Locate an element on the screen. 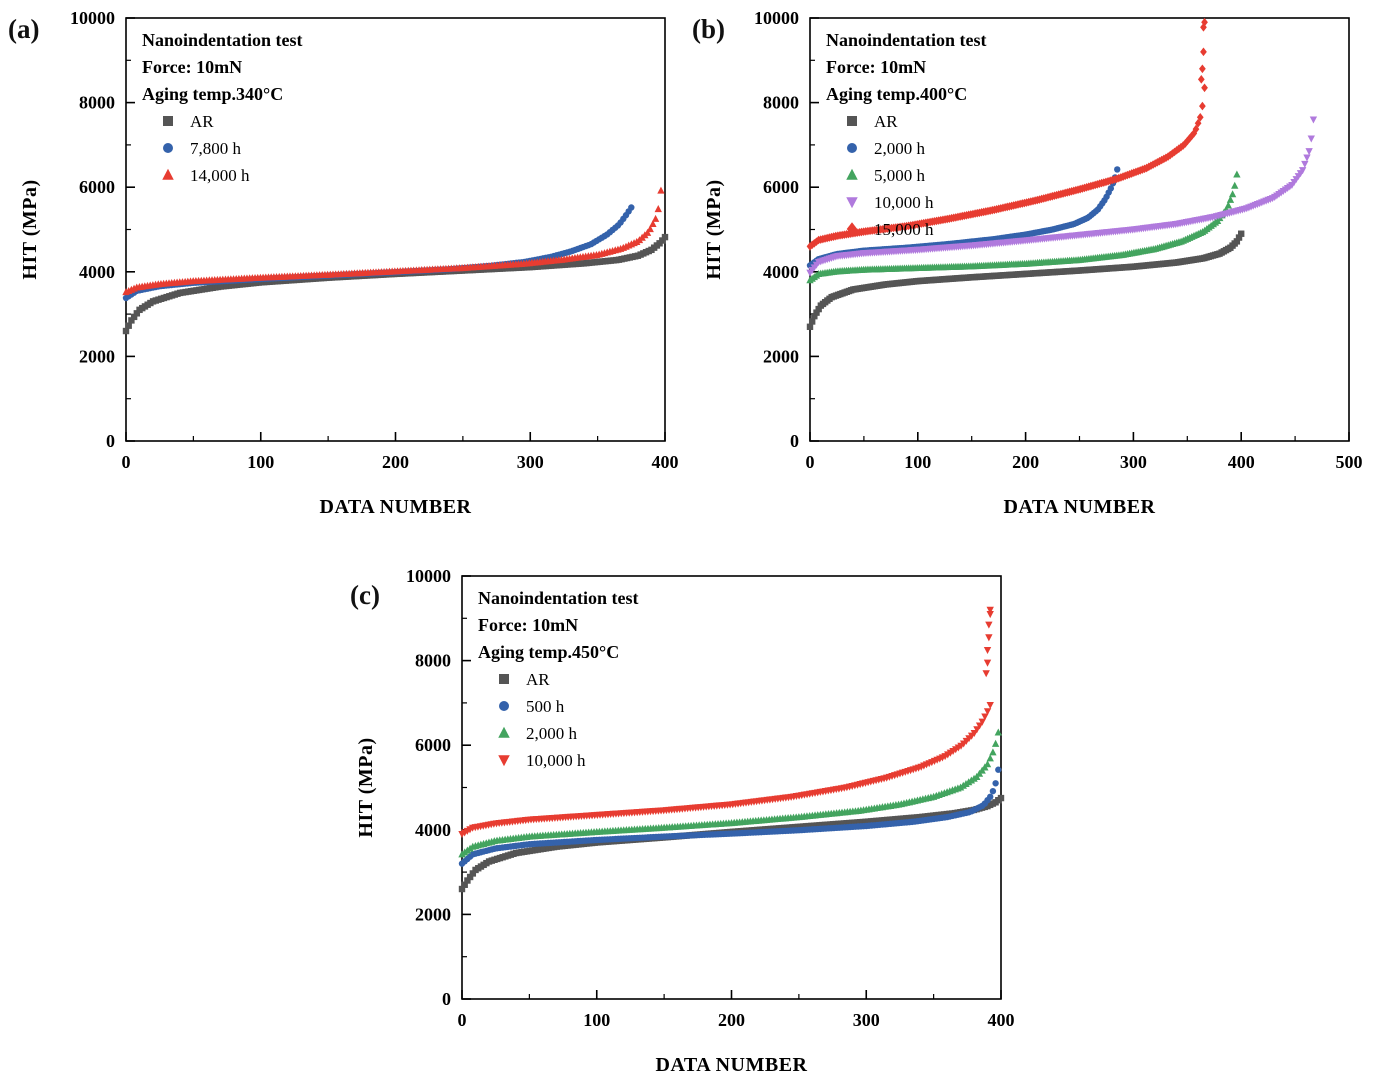 The image size is (1374, 1089). svg-text: 15,000 h is located at coordinates (904, 229).